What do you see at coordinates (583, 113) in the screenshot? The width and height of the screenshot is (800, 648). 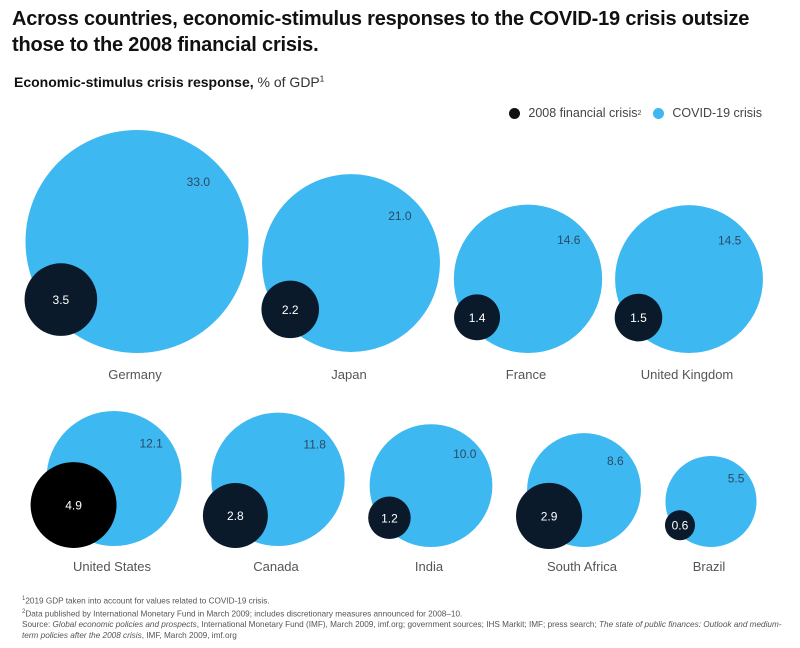 I see `legend-label-2008: 2008 financial crisis` at bounding box center [583, 113].